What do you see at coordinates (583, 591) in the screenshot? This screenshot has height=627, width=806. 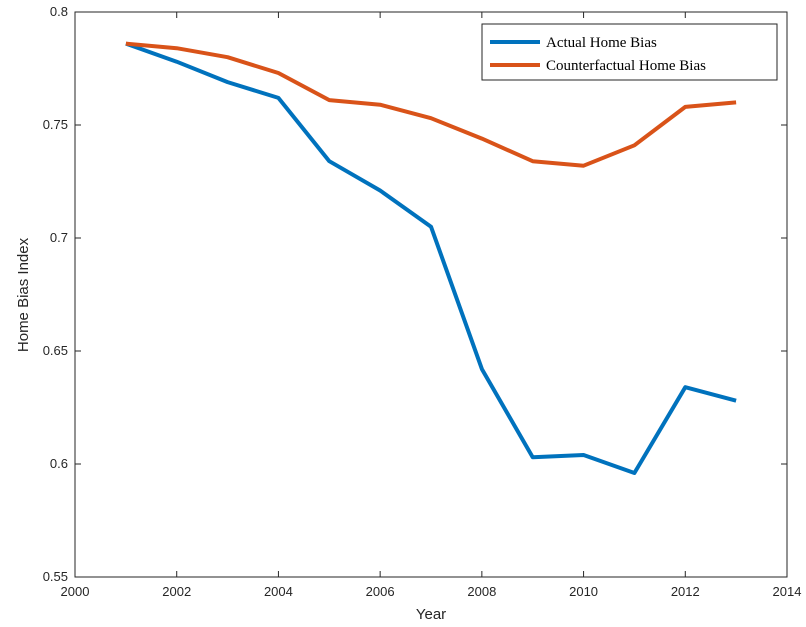 I see `x-tick-label: 2010` at bounding box center [583, 591].